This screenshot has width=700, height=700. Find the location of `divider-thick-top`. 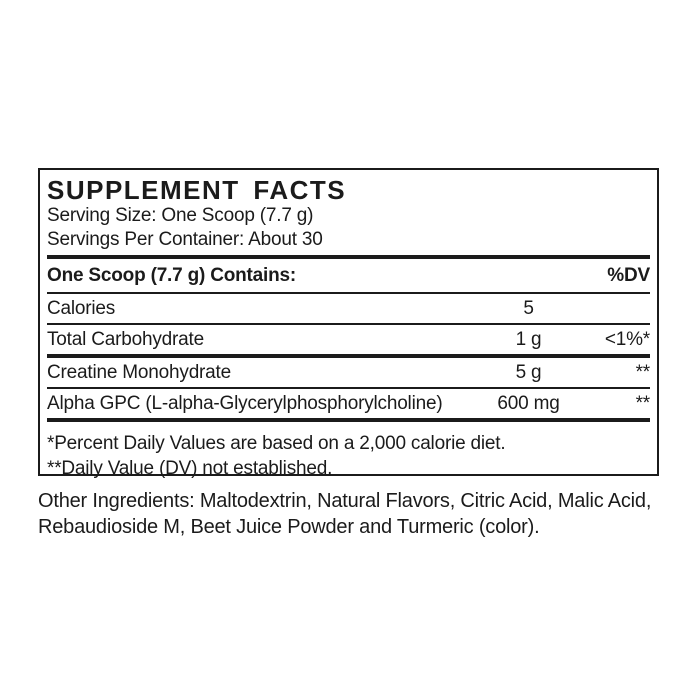

divider-thick-top is located at coordinates (348, 257).